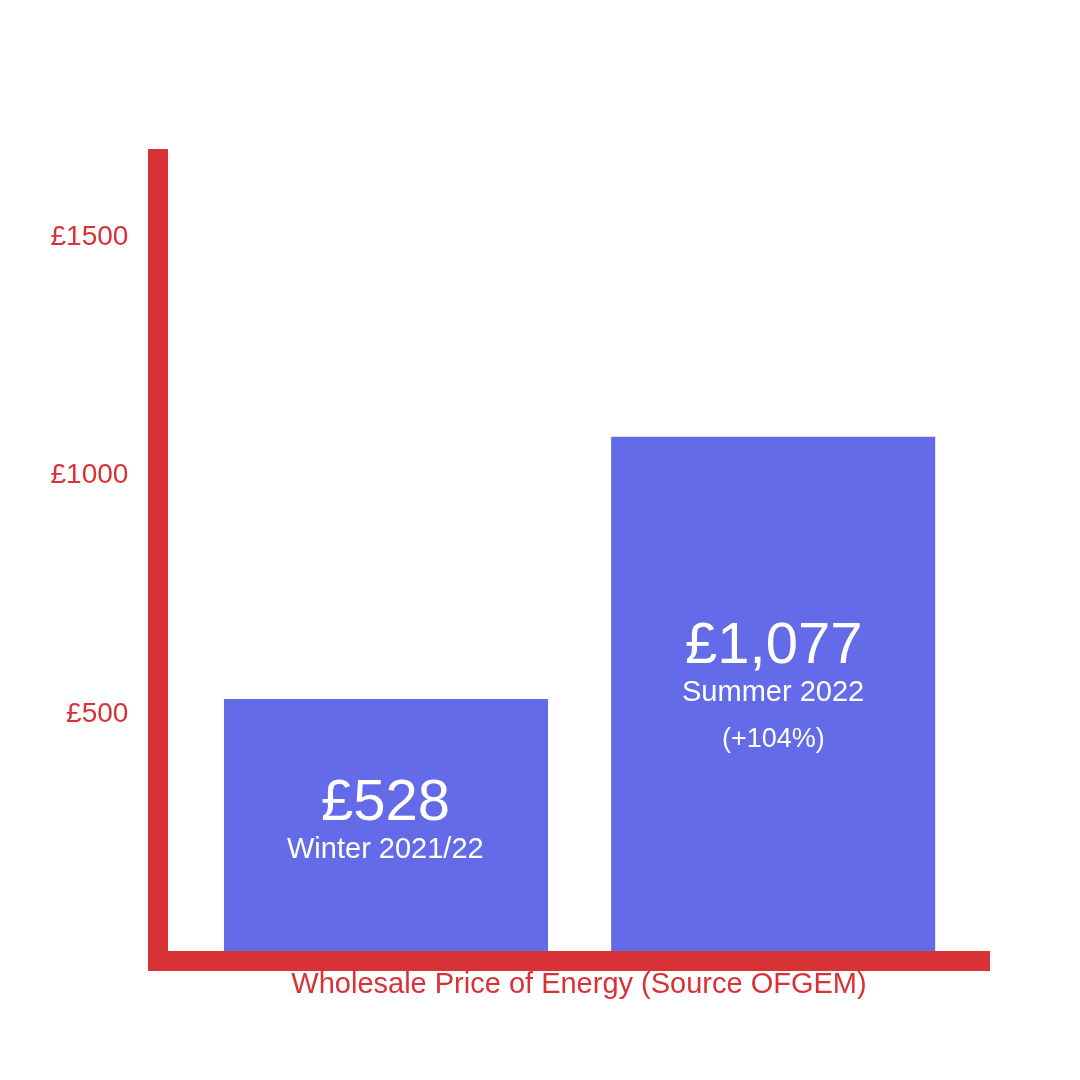 This screenshot has width=1080, height=1080. What do you see at coordinates (773, 691) in the screenshot?
I see `x-tick-label: Summer 2022` at bounding box center [773, 691].